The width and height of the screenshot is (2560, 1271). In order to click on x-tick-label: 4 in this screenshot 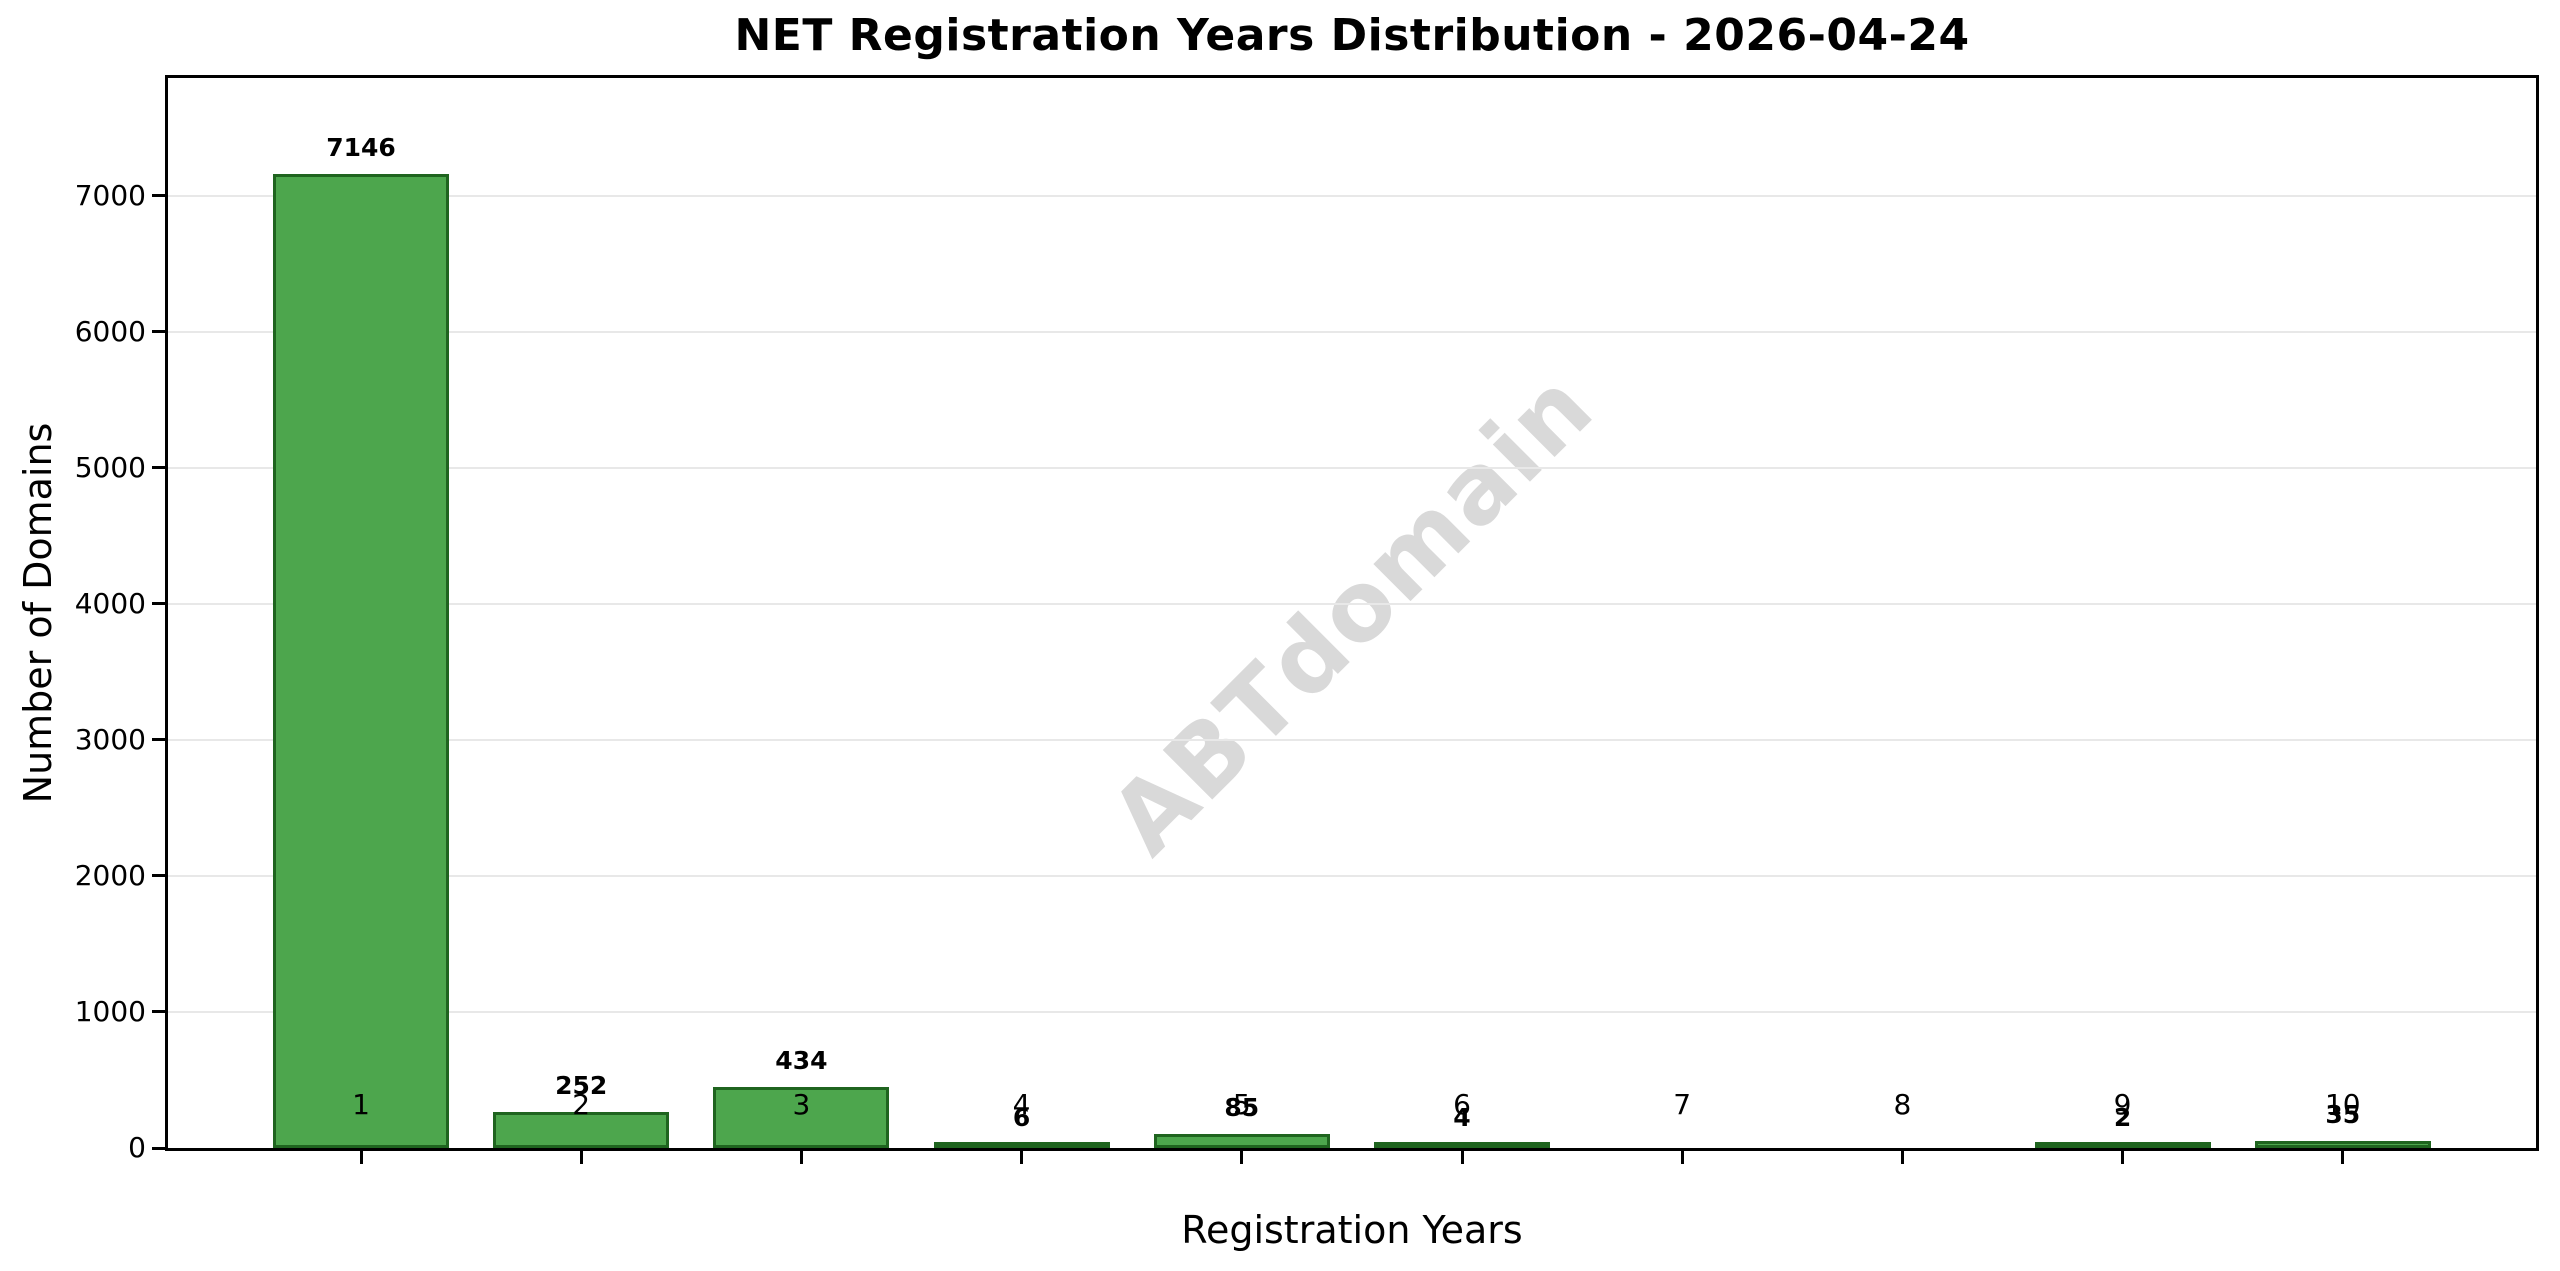, I will do `click(1021, 1104)`.